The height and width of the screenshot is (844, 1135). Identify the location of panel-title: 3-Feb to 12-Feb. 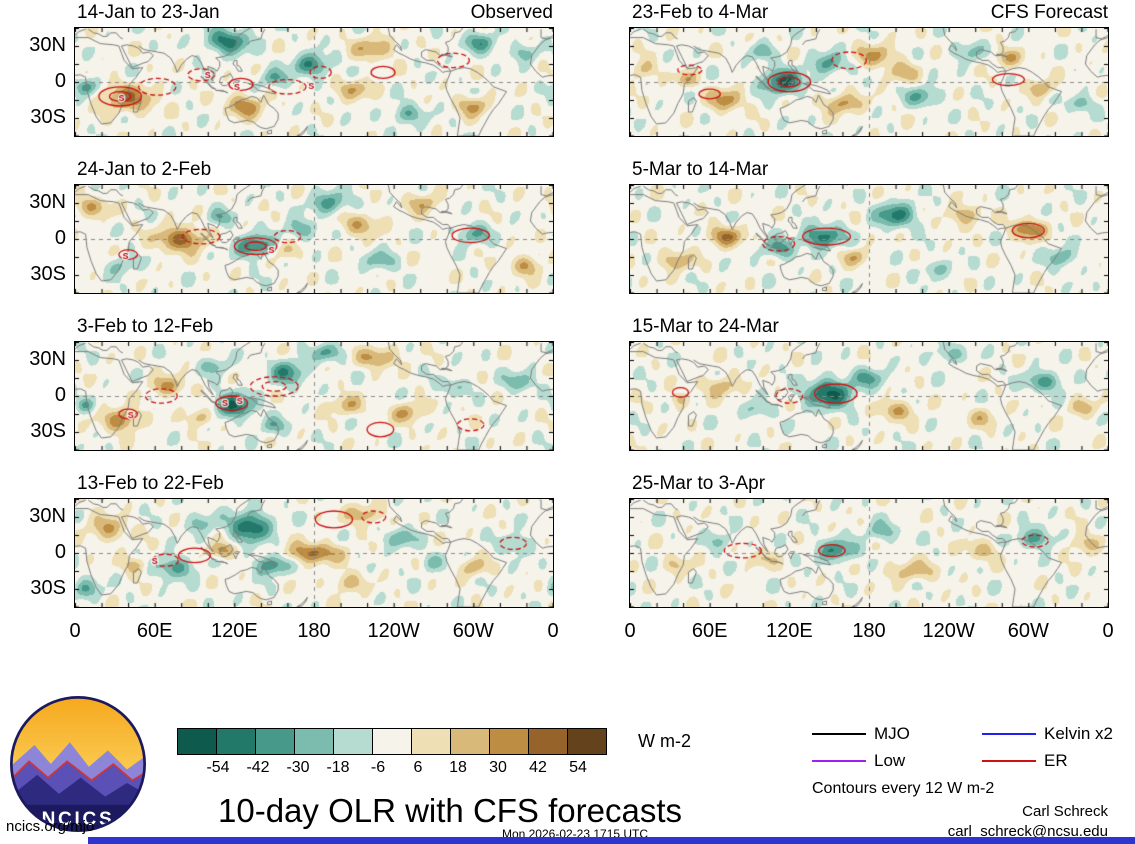
(145, 326).